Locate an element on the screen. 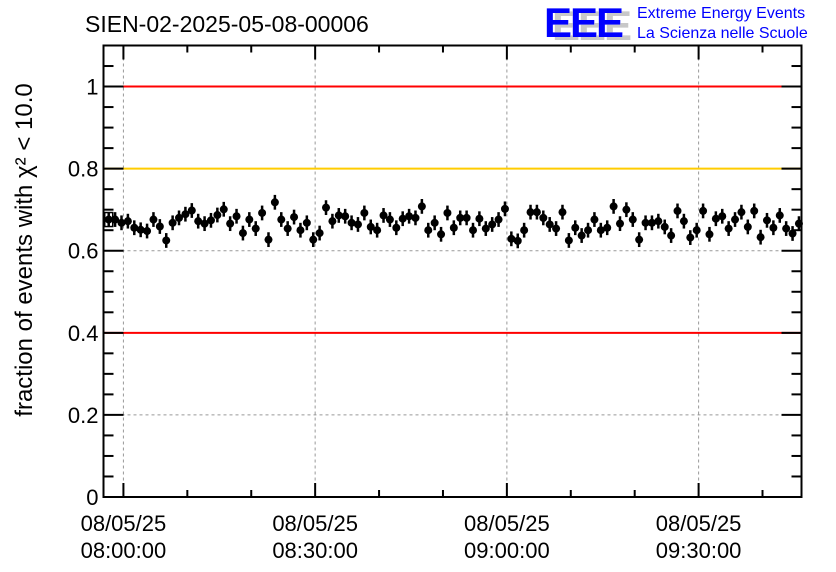 The image size is (836, 572). y-tick-label: 0.6 is located at coordinates (83, 251).